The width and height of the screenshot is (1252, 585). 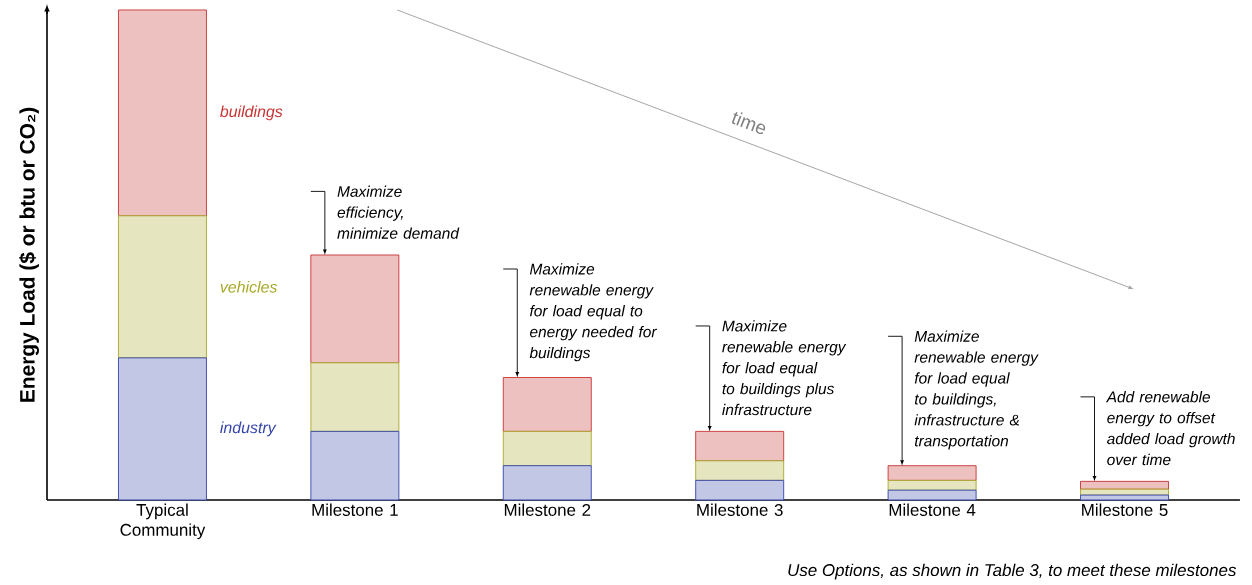 What do you see at coordinates (547, 509) in the screenshot?
I see `x-tick-label: Milestone 2` at bounding box center [547, 509].